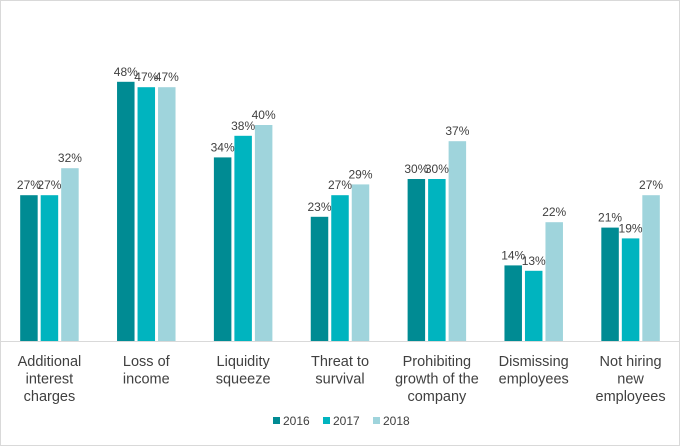 The width and height of the screenshot is (680, 446). I want to click on category-label-line: survival, so click(339, 380).